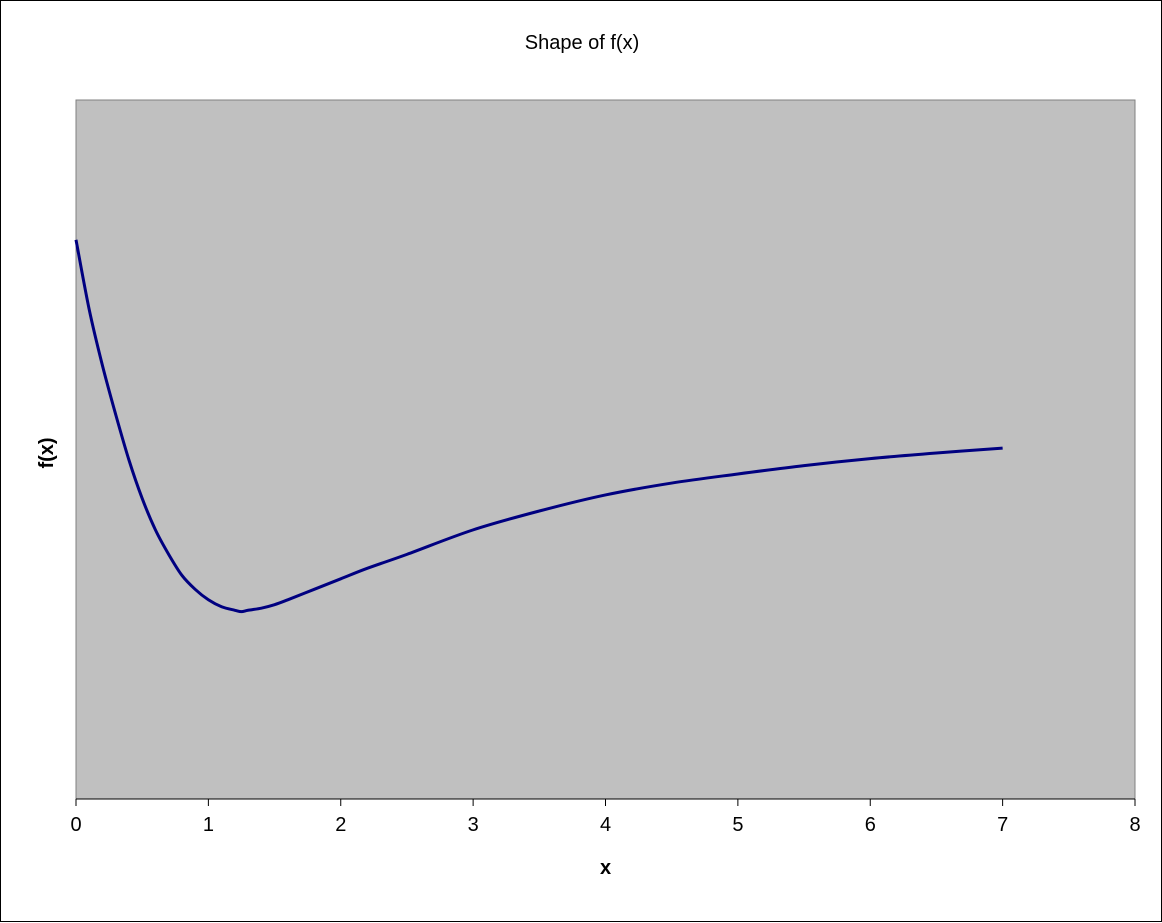  What do you see at coordinates (1134, 825) in the screenshot?
I see `x-tick-label: 8` at bounding box center [1134, 825].